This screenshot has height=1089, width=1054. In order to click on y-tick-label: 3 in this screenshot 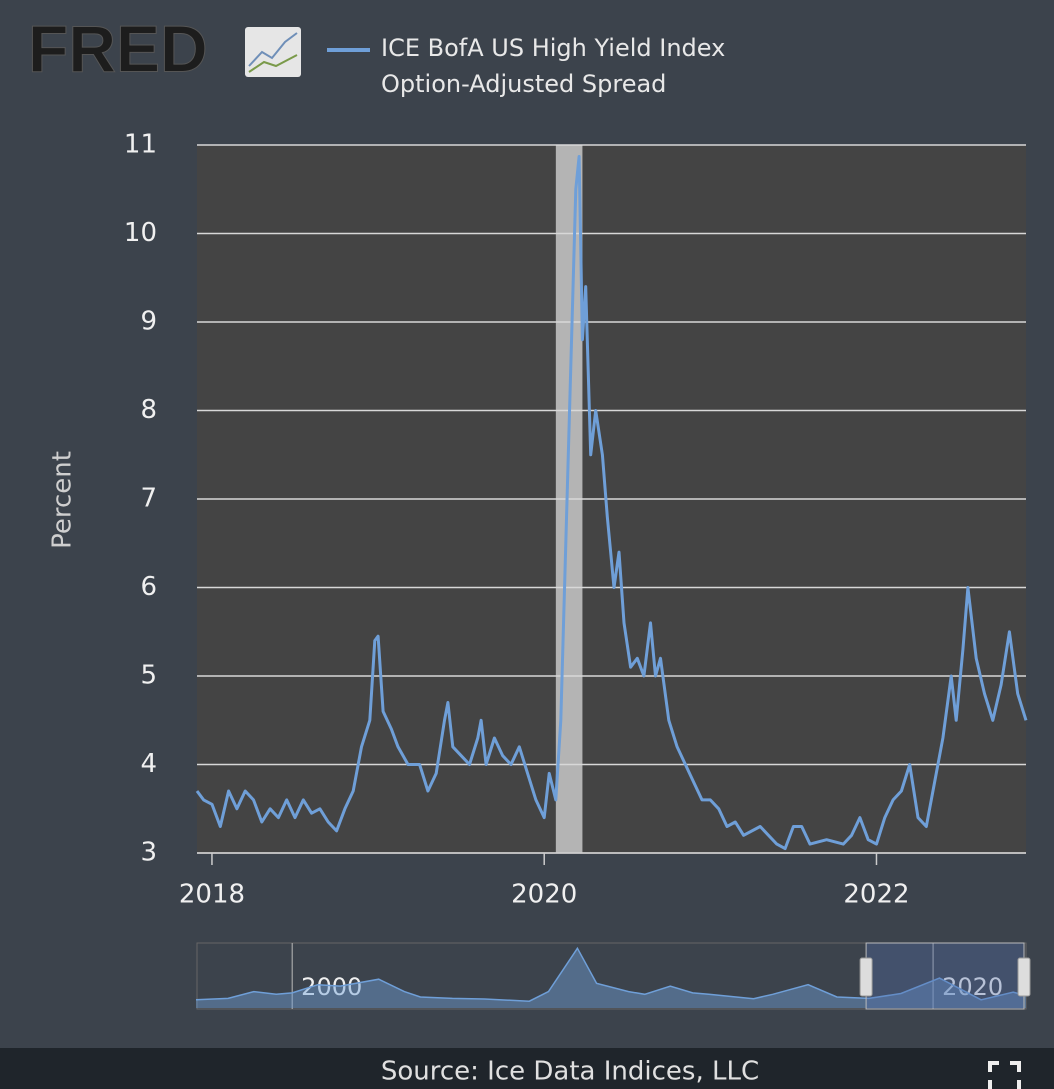, I will do `click(148, 853)`.